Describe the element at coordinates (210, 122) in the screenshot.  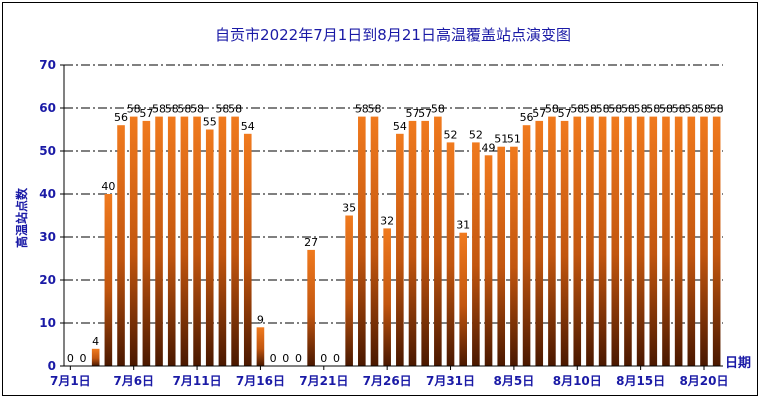
I see `data-label: 55` at that location.